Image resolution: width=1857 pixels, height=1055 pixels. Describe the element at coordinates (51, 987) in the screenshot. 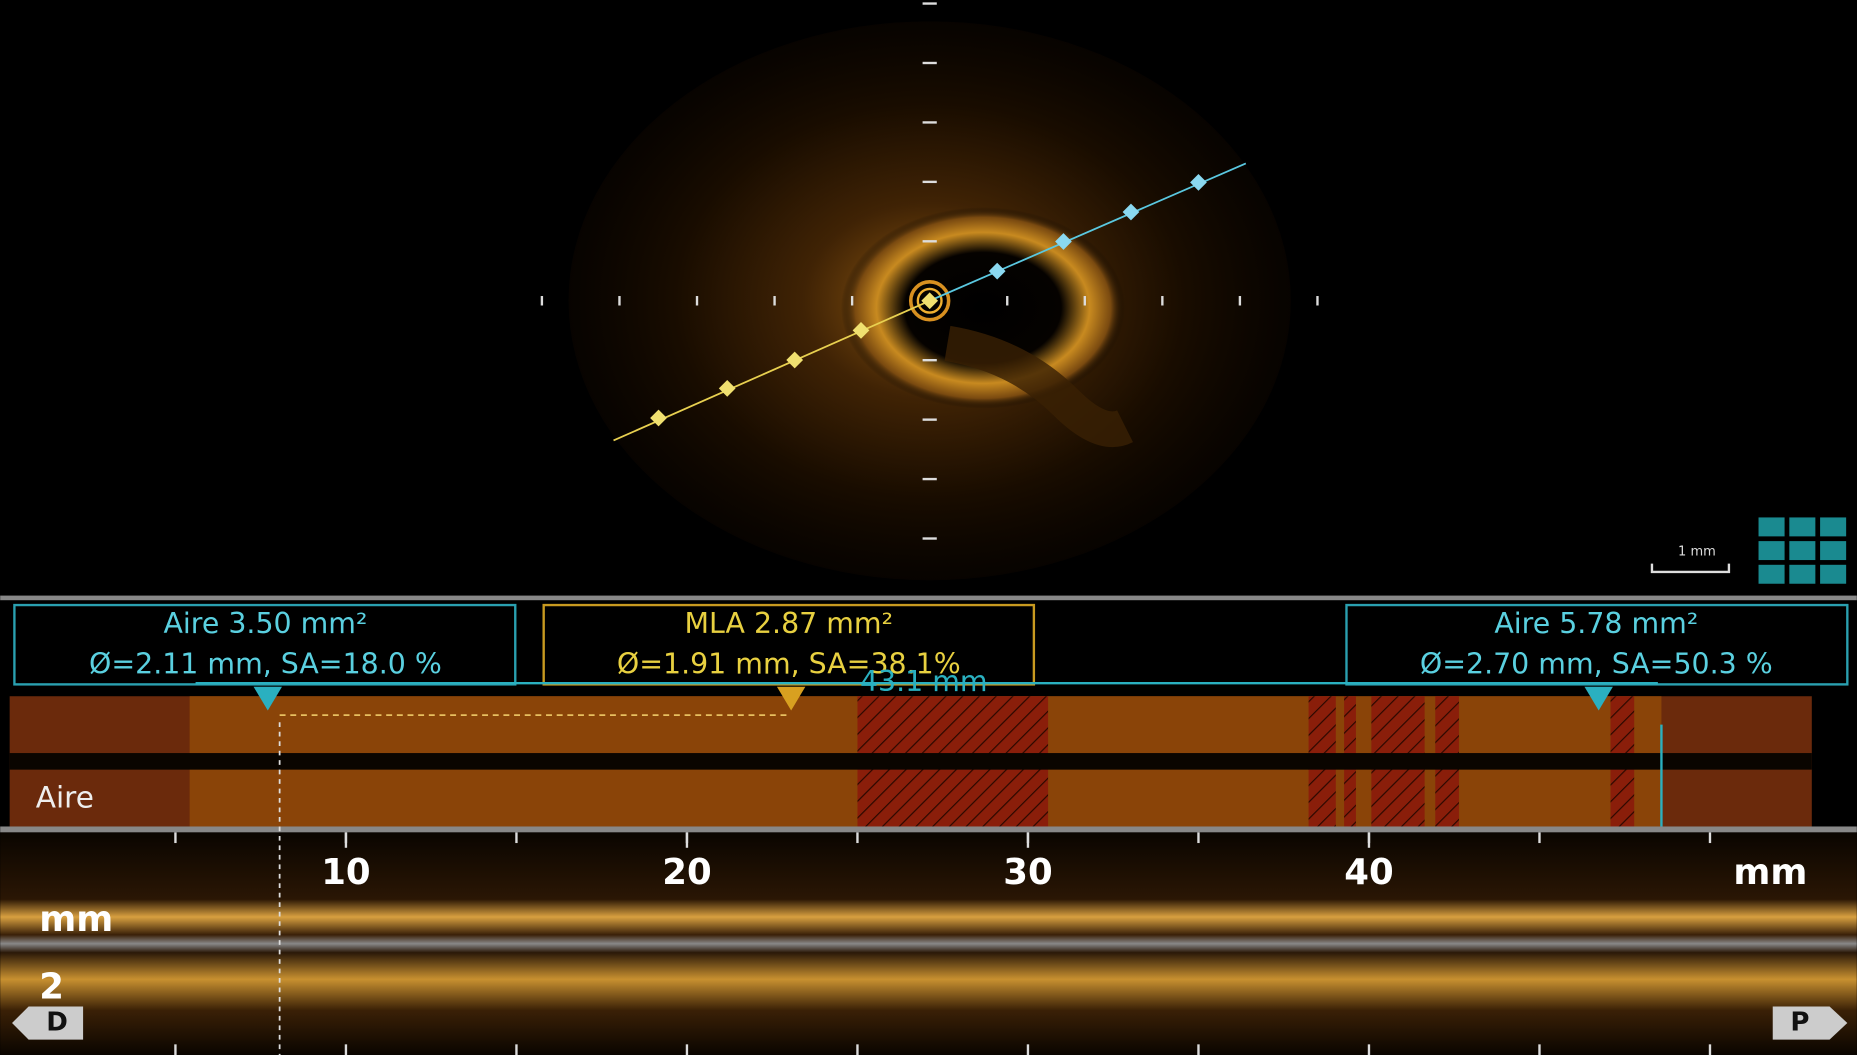

I see `depth-tick: 2` at that location.